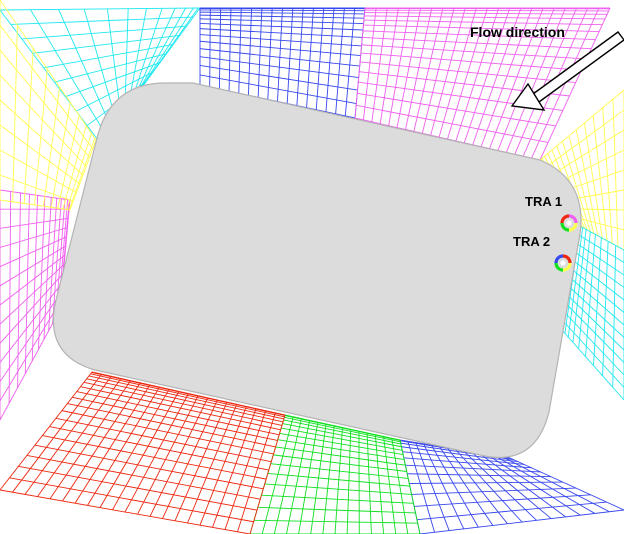 The height and width of the screenshot is (534, 624). I want to click on mesh-block-top-right, so click(482, 84).